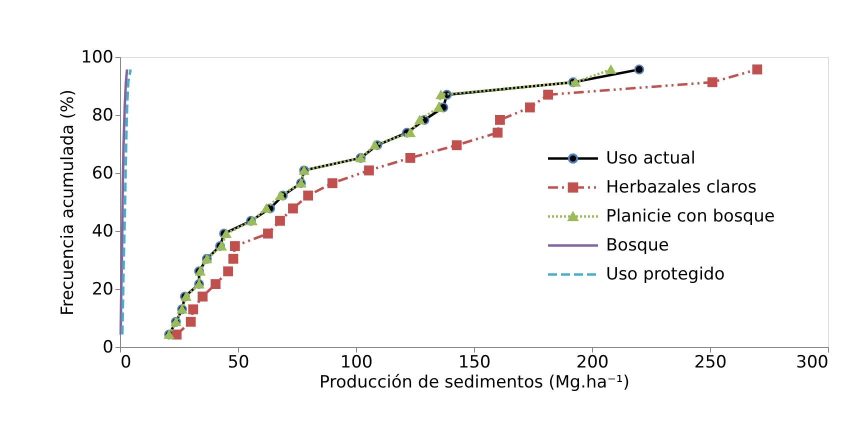 This screenshot has width=866, height=442. Describe the element at coordinates (812, 362) in the screenshot. I see `x-tick-label: 300` at that location.